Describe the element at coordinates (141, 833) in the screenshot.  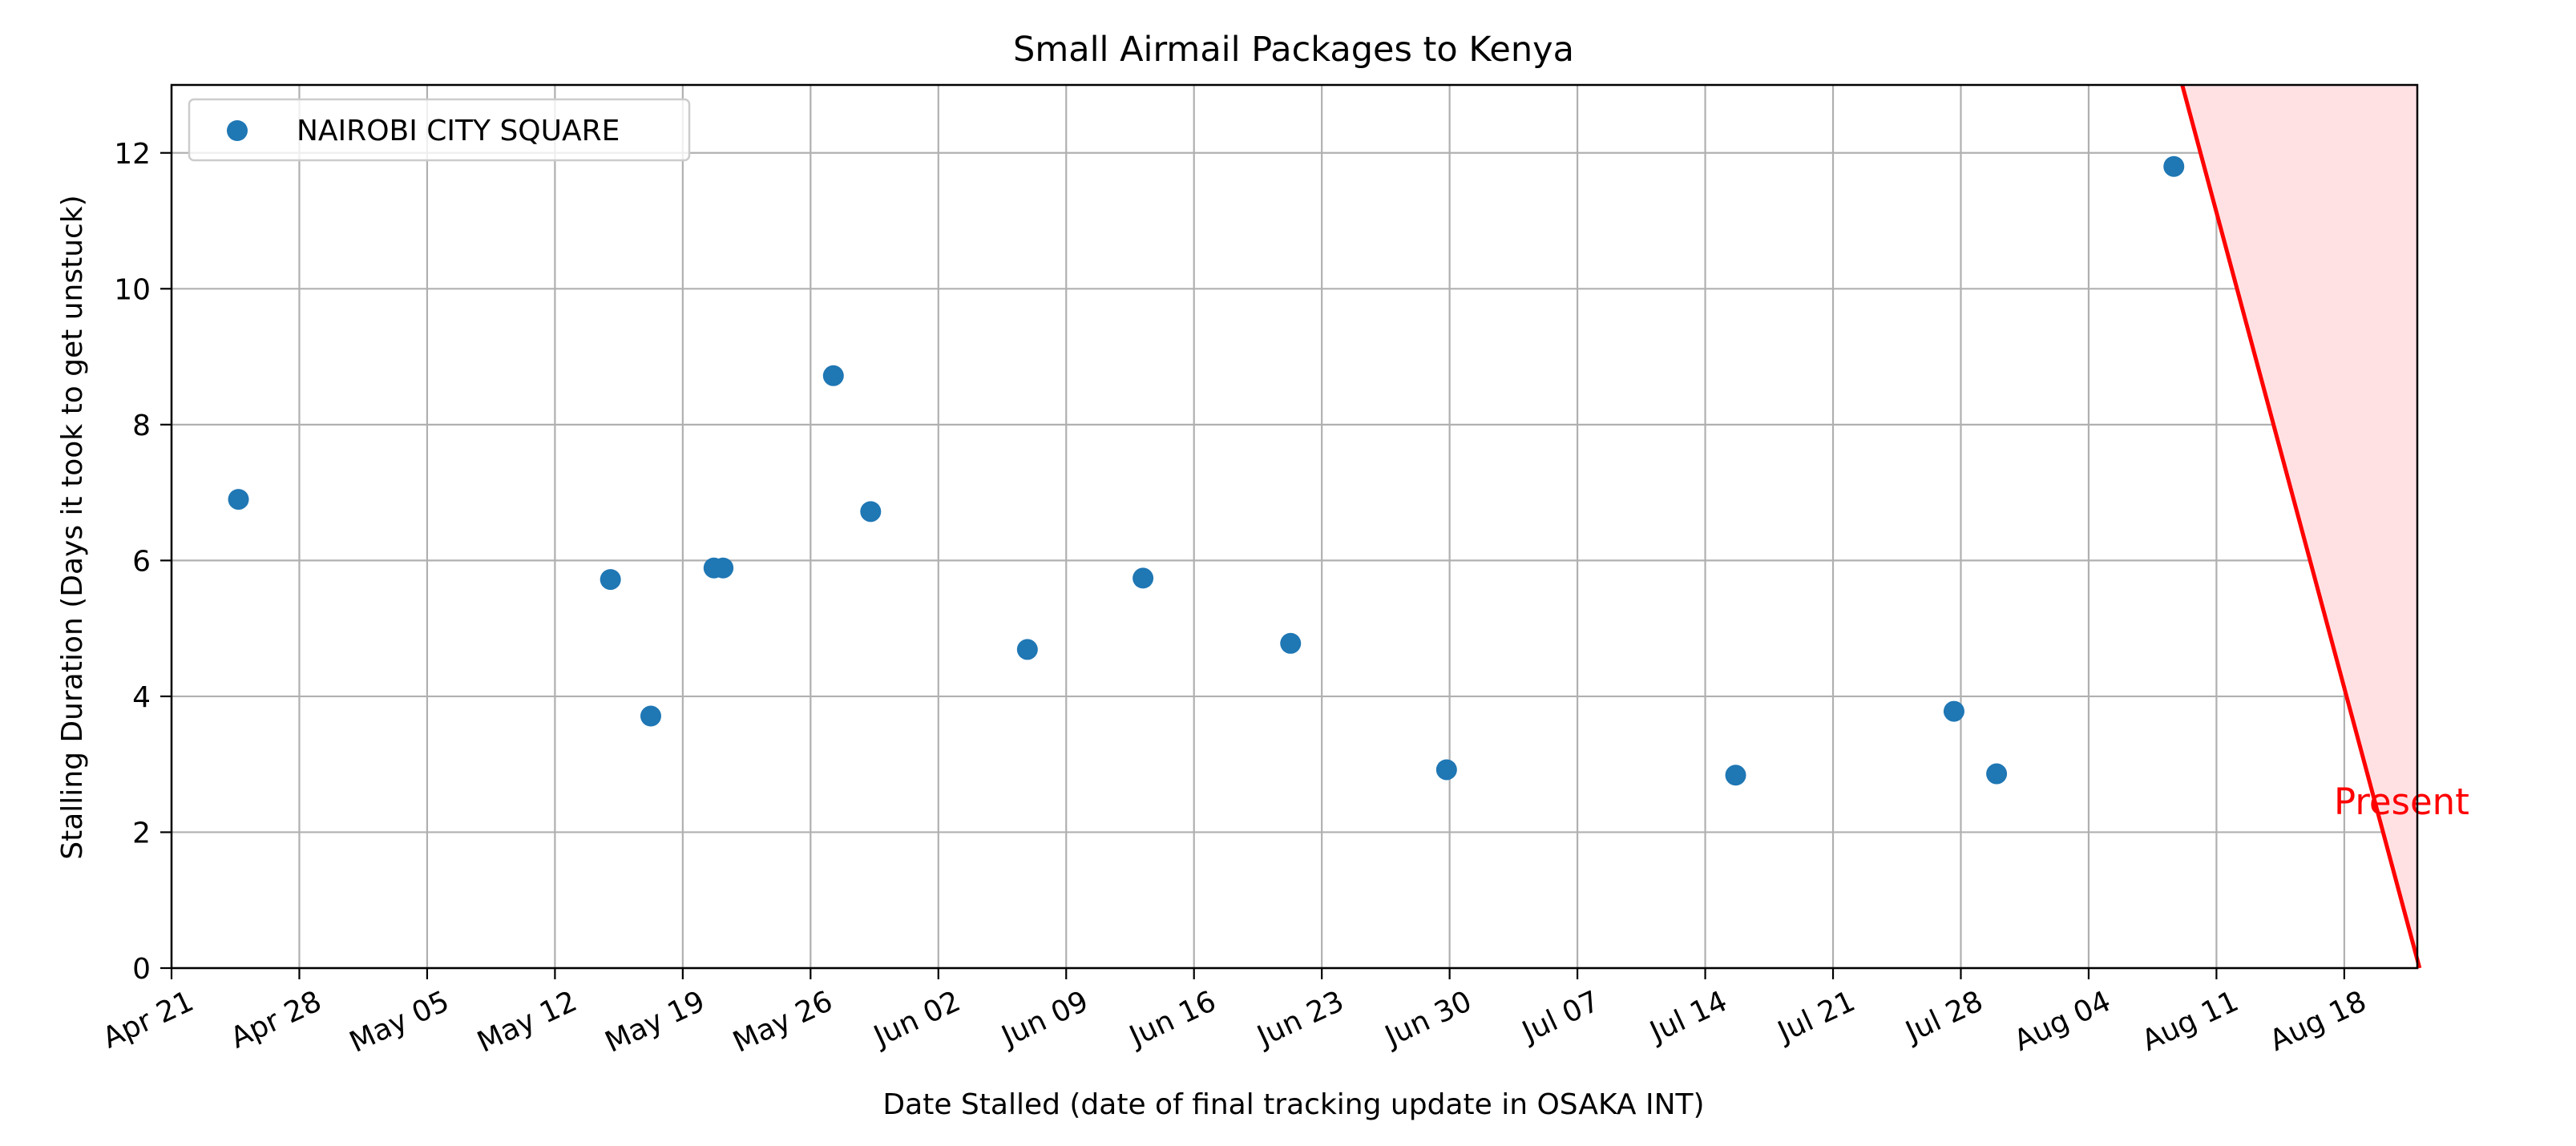
I see `y-tick-label: 2` at that location.